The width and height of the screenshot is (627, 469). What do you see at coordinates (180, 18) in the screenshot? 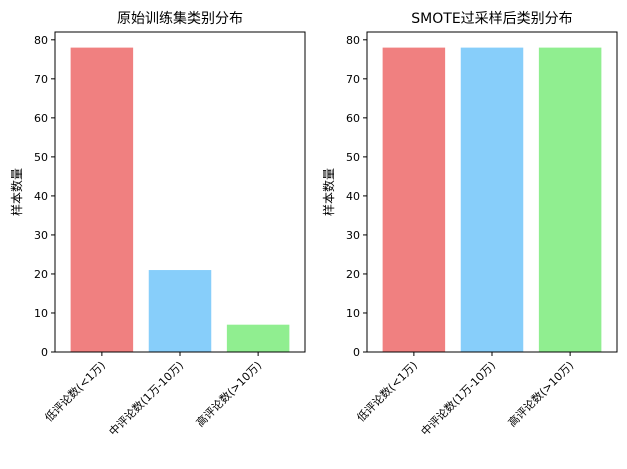
I see `chart-title: 原始训练集类别分布` at bounding box center [180, 18].